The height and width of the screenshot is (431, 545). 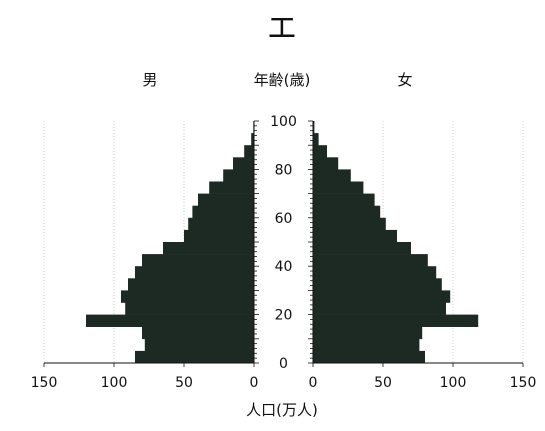 What do you see at coordinates (284, 316) in the screenshot?
I see `age-tick-label: 20` at bounding box center [284, 316].